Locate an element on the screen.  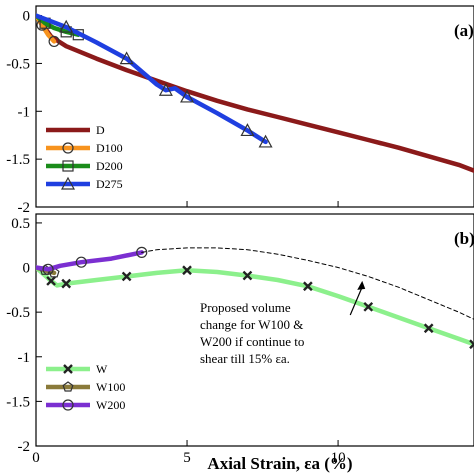
legend-label-w100: W100 is located at coordinates (110, 387).